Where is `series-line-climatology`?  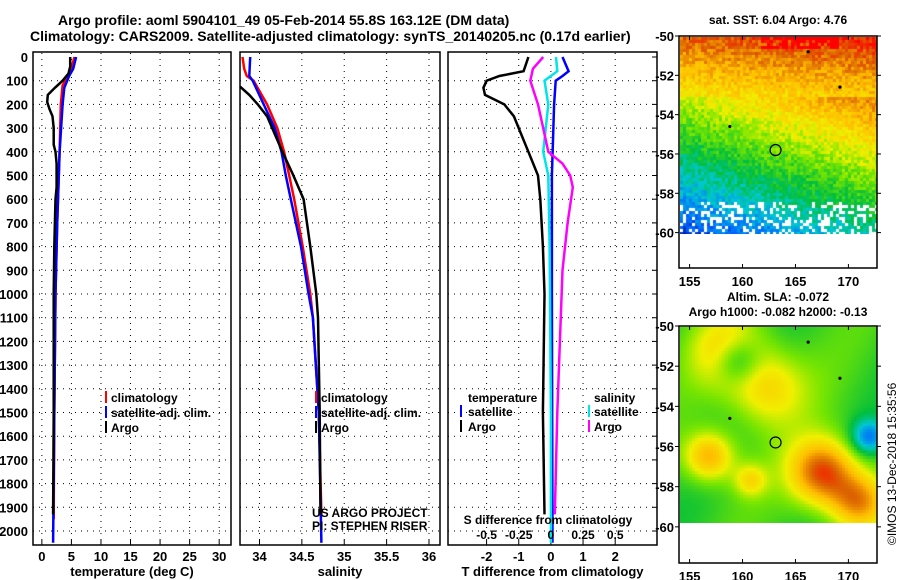 series-line-climatology is located at coordinates (282, 285).